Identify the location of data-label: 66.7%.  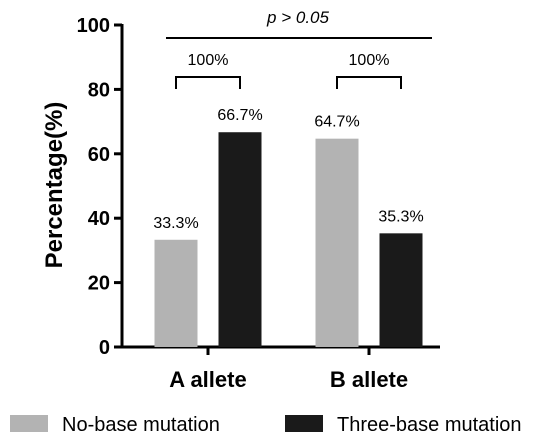
(239, 115).